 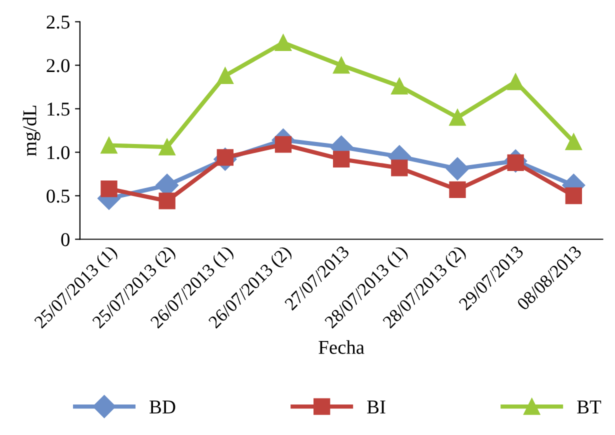 What do you see at coordinates (376, 407) in the screenshot?
I see `legend-label: BI` at bounding box center [376, 407].